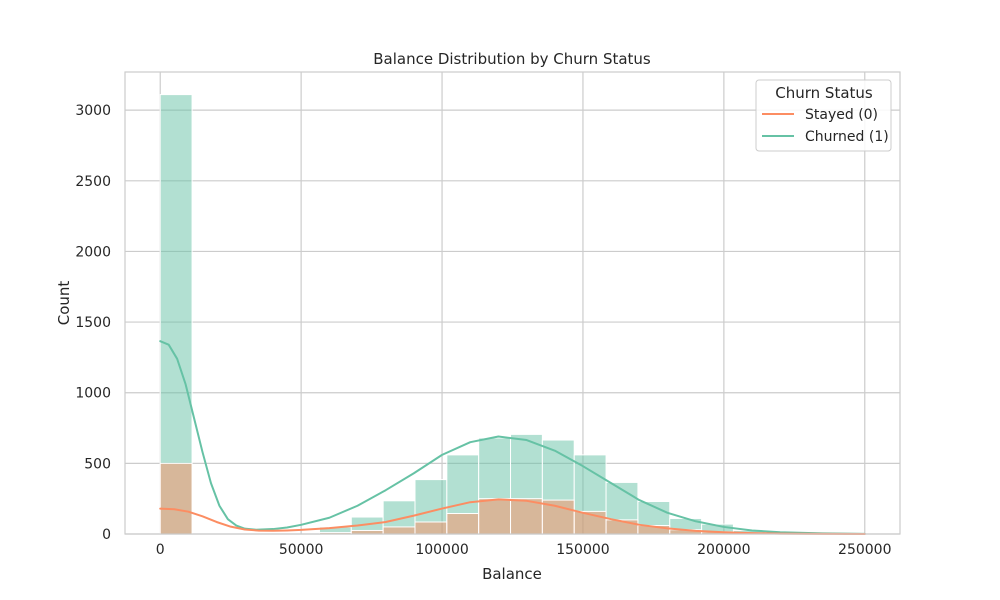 The height and width of the screenshot is (600, 1000). I want to click on x-axis-title: Balance, so click(512, 574).